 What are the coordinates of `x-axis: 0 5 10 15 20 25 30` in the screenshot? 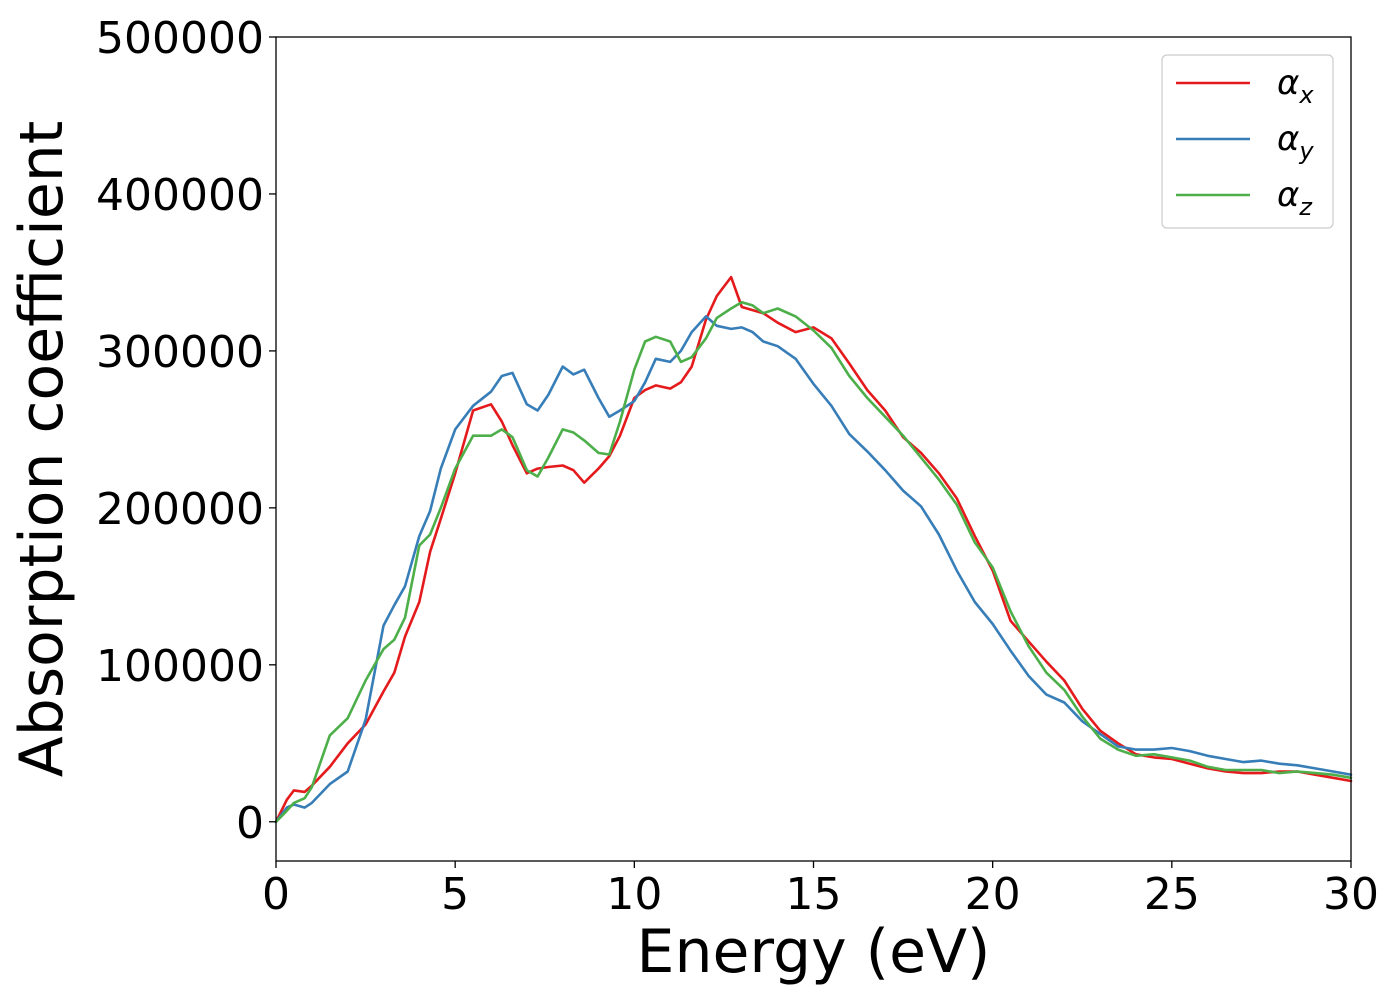 It's located at (820, 890).